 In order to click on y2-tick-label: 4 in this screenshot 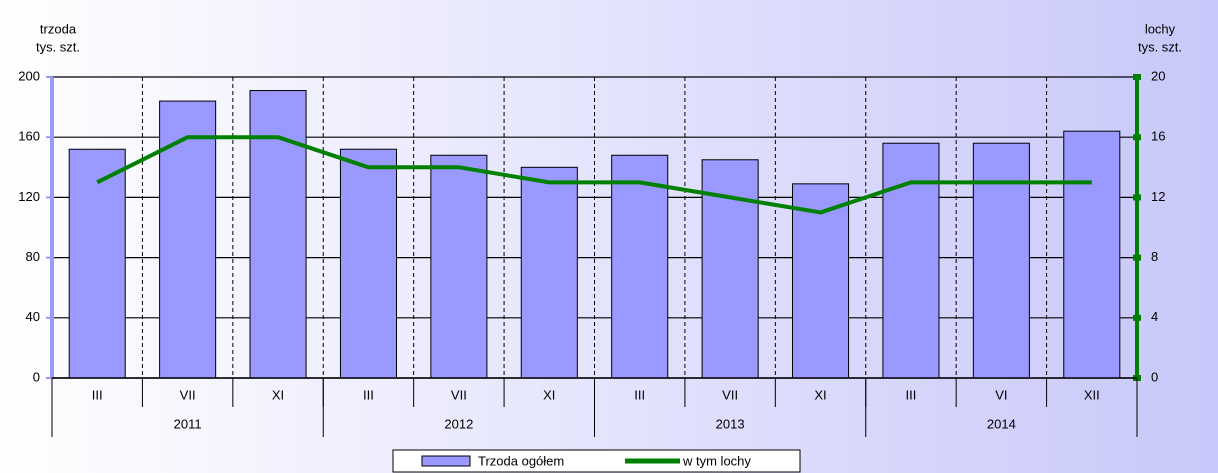, I will do `click(1154, 316)`.